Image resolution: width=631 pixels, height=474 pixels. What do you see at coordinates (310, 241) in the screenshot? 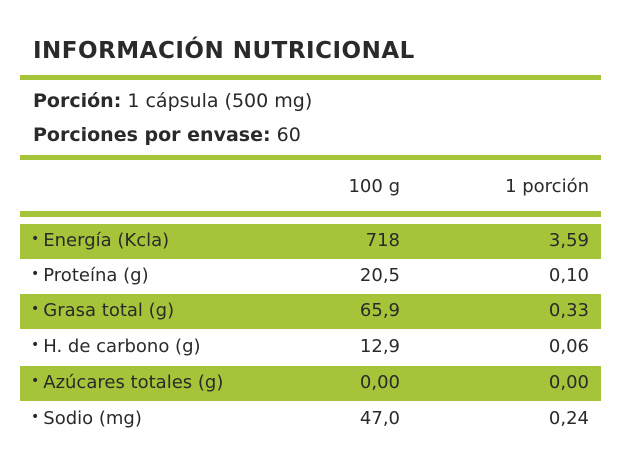
I see `table-row: • Energía (Kcla) 718 3,59` at bounding box center [310, 241].